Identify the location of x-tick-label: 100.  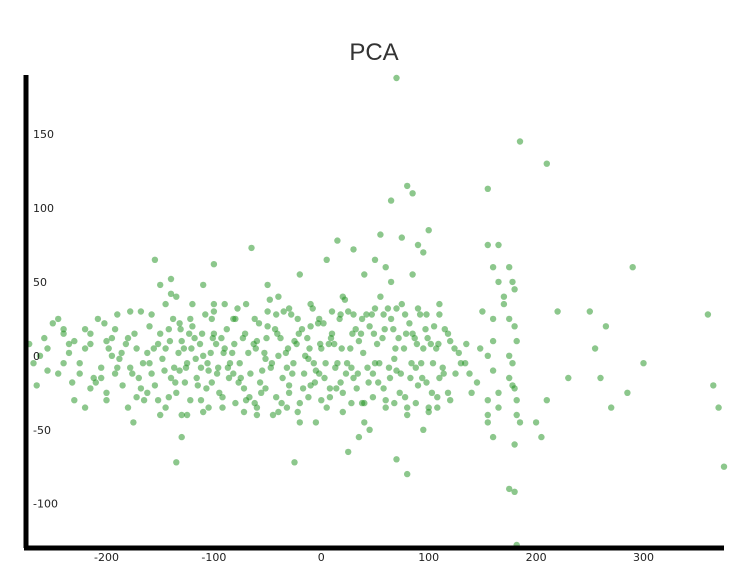
(428, 557).